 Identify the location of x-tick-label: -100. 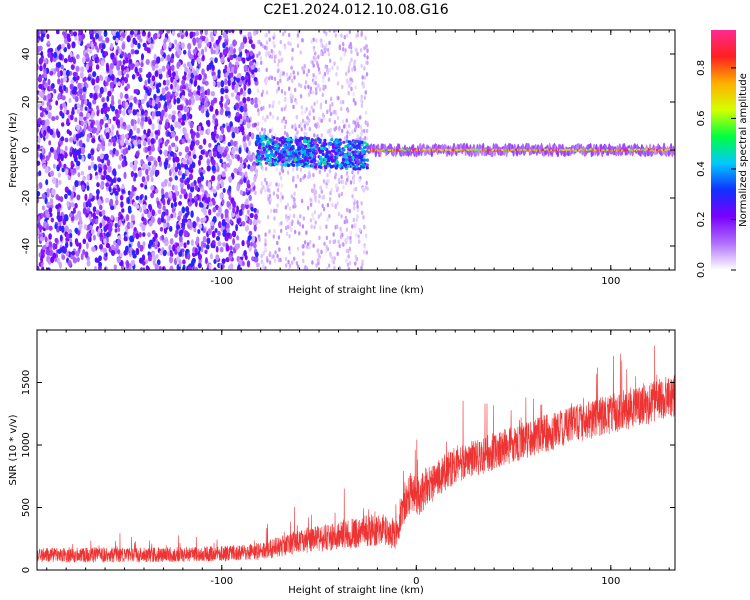
(221, 281).